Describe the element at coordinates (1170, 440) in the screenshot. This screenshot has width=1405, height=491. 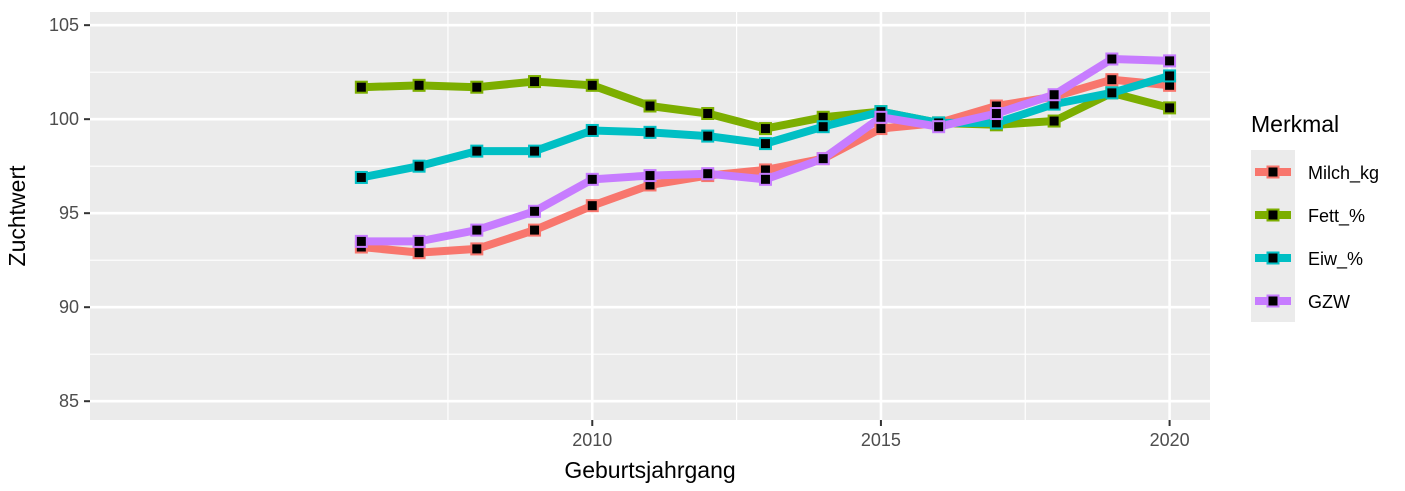
I see `x-tick-label: 2020` at that location.